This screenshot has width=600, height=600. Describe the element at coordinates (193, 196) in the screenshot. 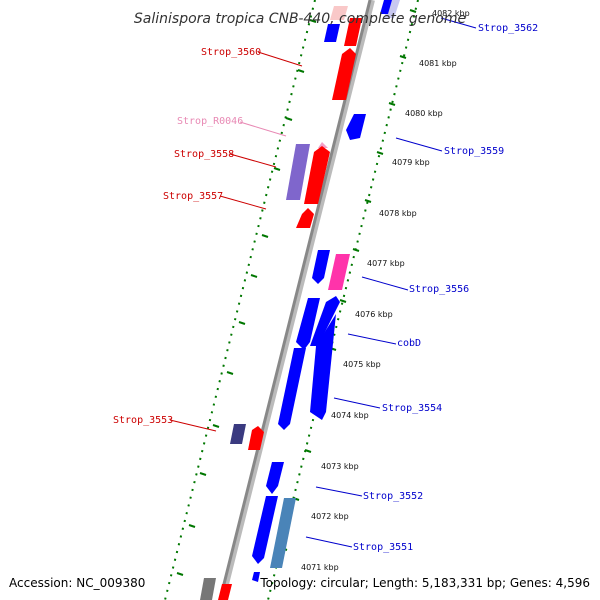

I see `label-strop-3557: Strop_3557` at that location.